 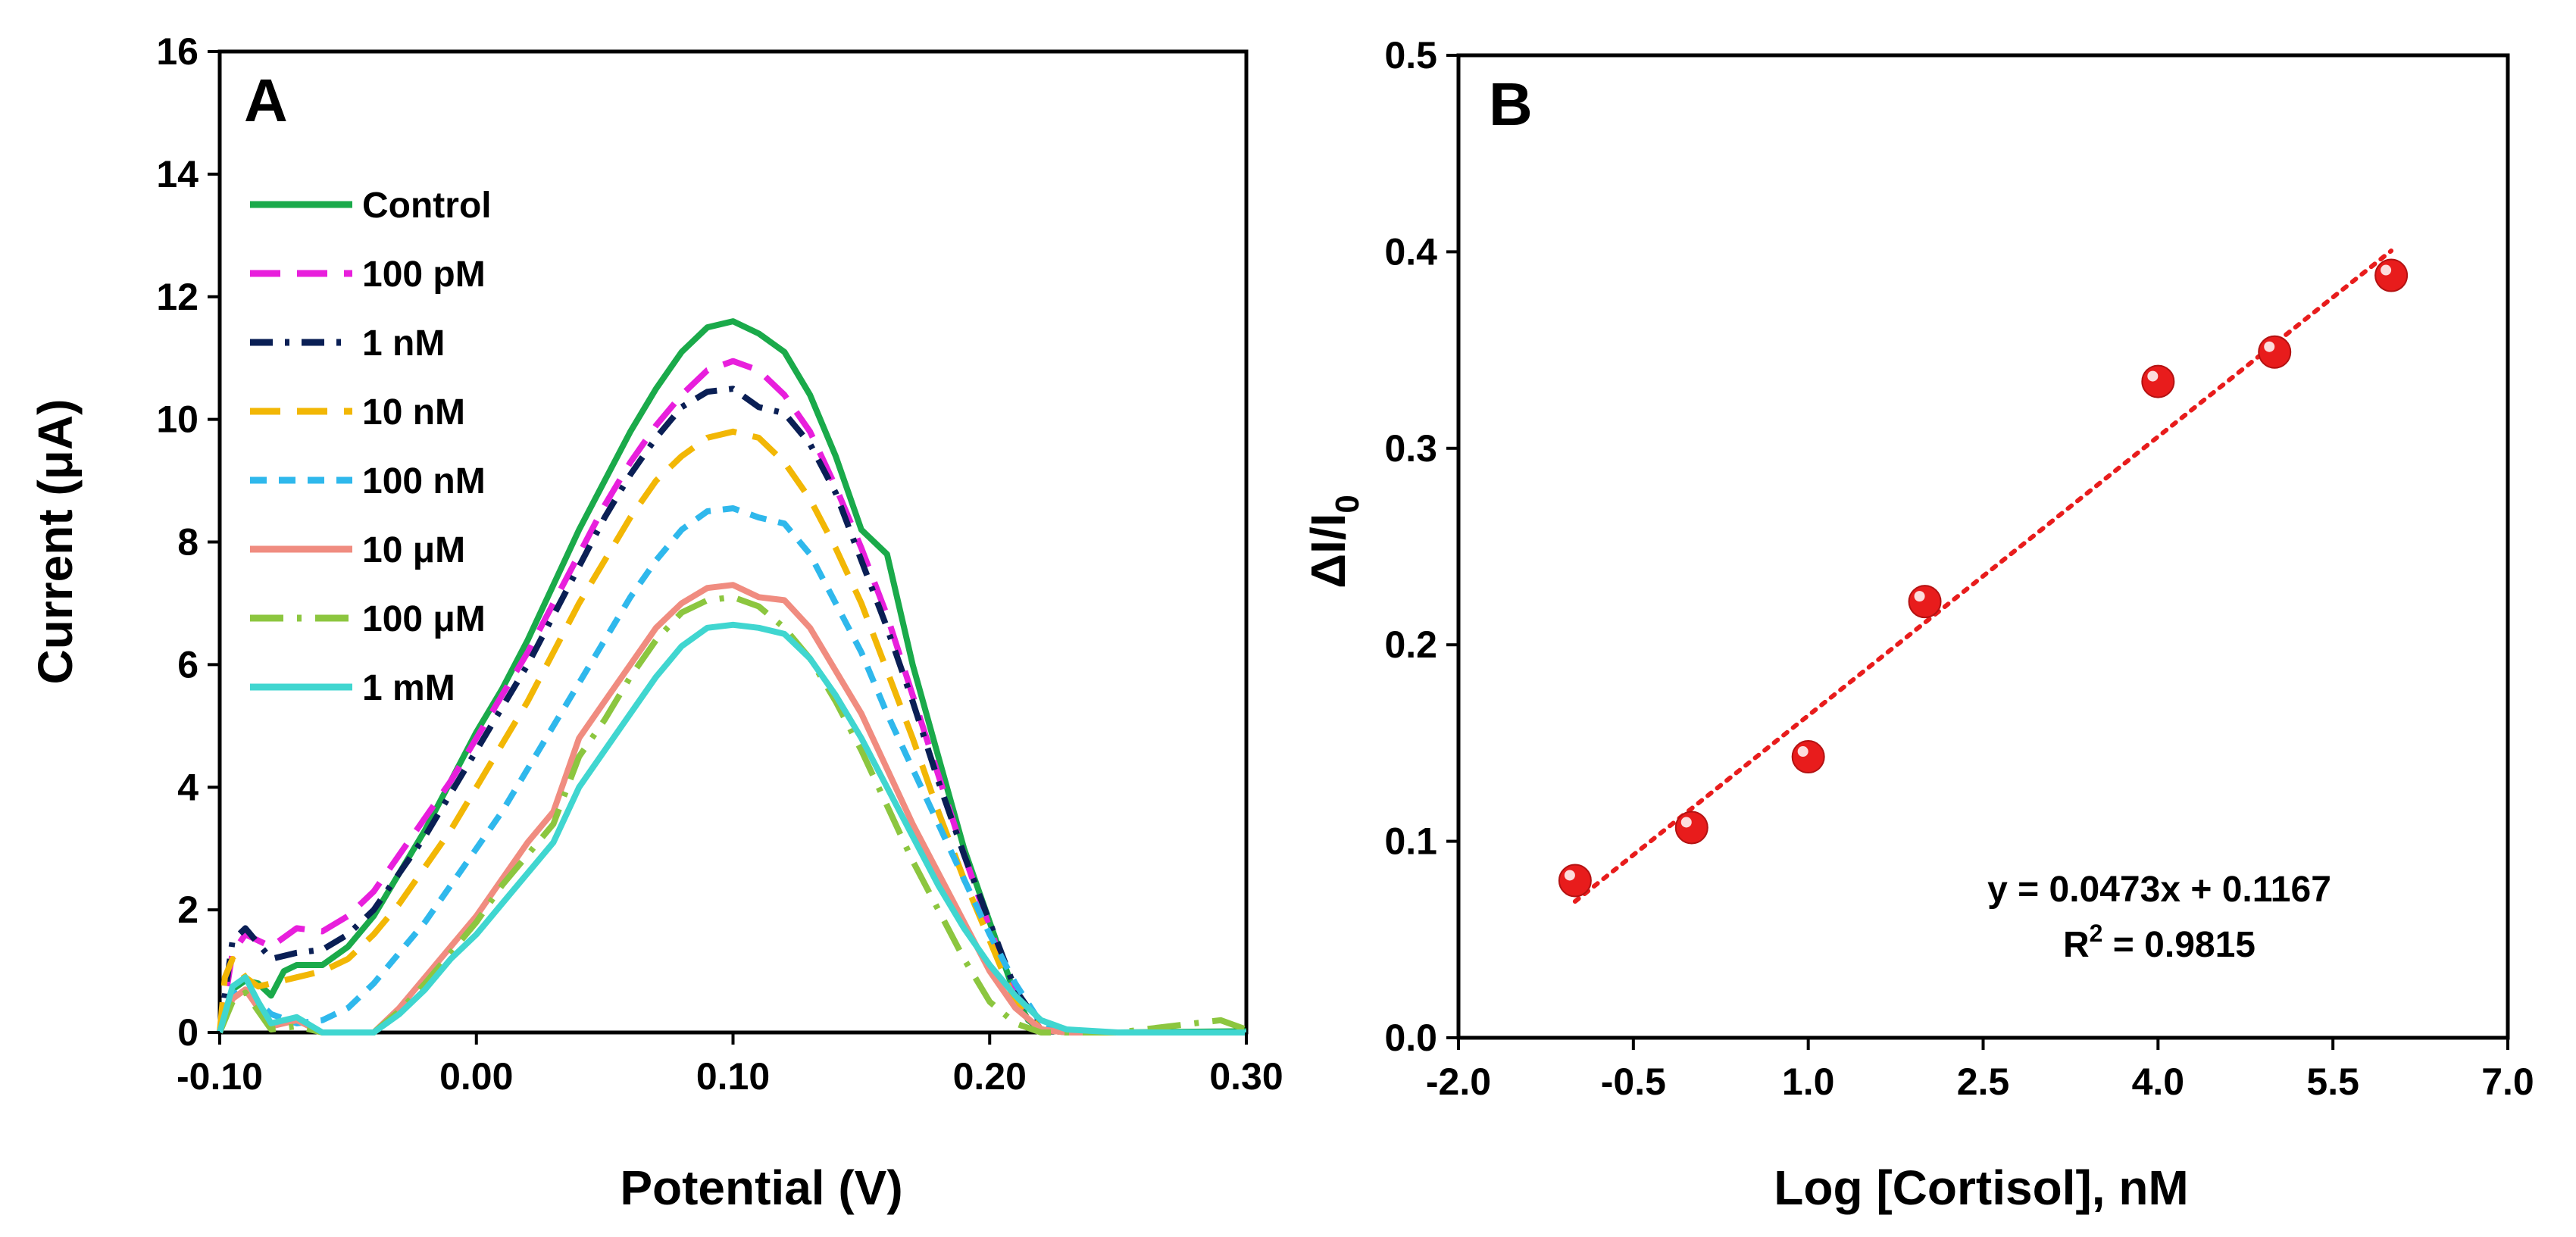 What do you see at coordinates (1809, 1082) in the screenshot?
I see `panel-b-x-tick-label: 1.0` at bounding box center [1809, 1082].